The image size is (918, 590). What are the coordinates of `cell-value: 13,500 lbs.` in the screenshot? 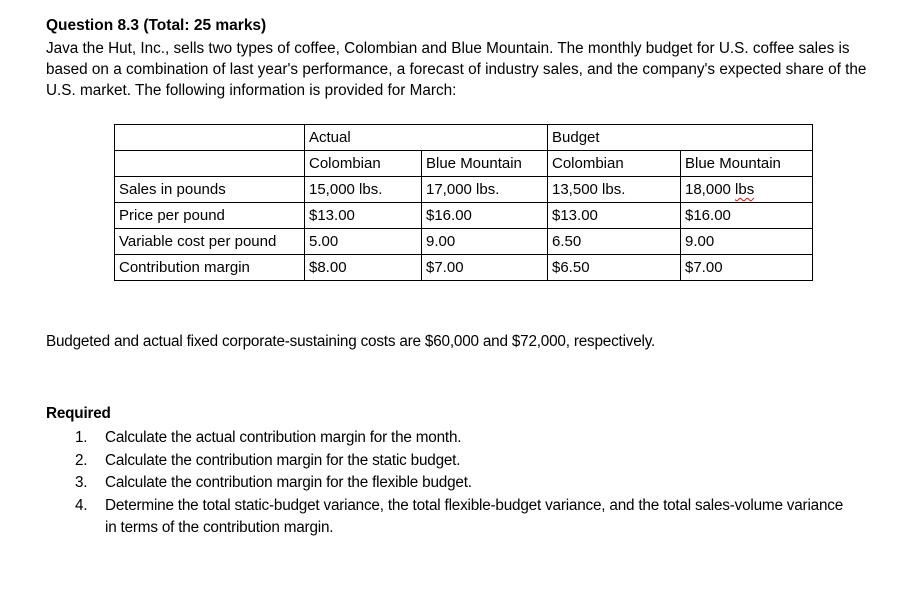 It's located at (614, 189).